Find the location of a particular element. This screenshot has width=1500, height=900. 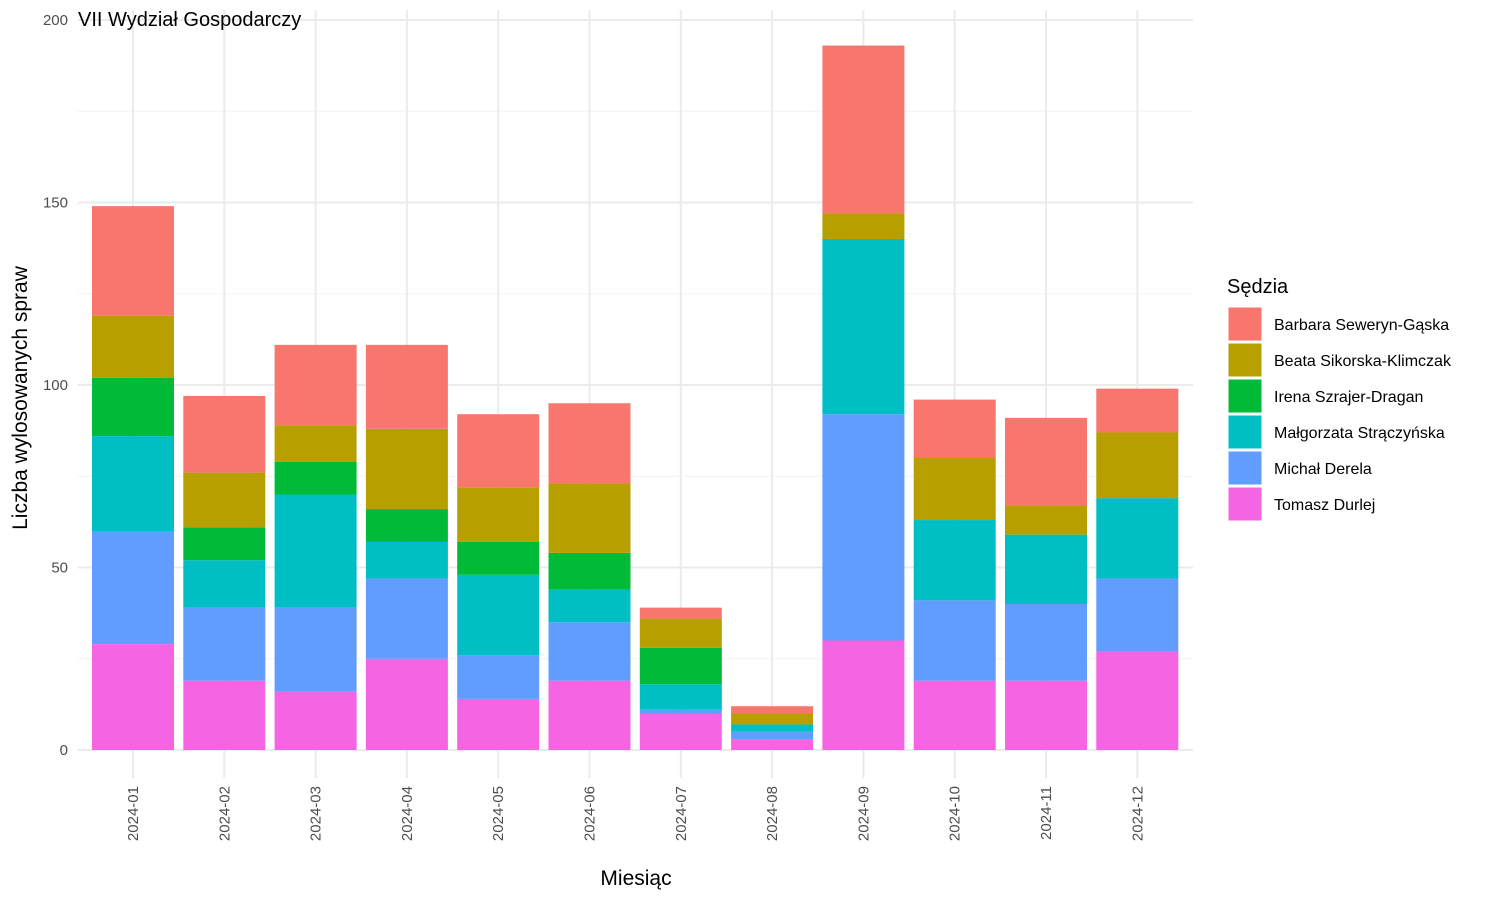

x-tick-label: 2024-02 is located at coordinates (224, 813).